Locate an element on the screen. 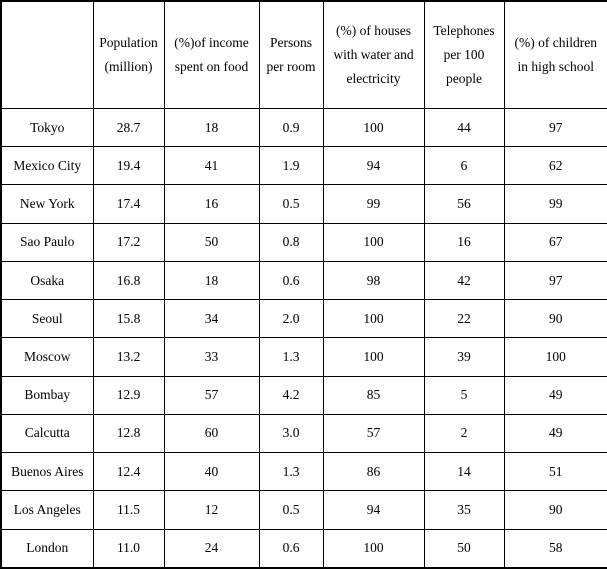 The image size is (607, 569). value-cell-houses_water_electricity: 99 is located at coordinates (373, 204).